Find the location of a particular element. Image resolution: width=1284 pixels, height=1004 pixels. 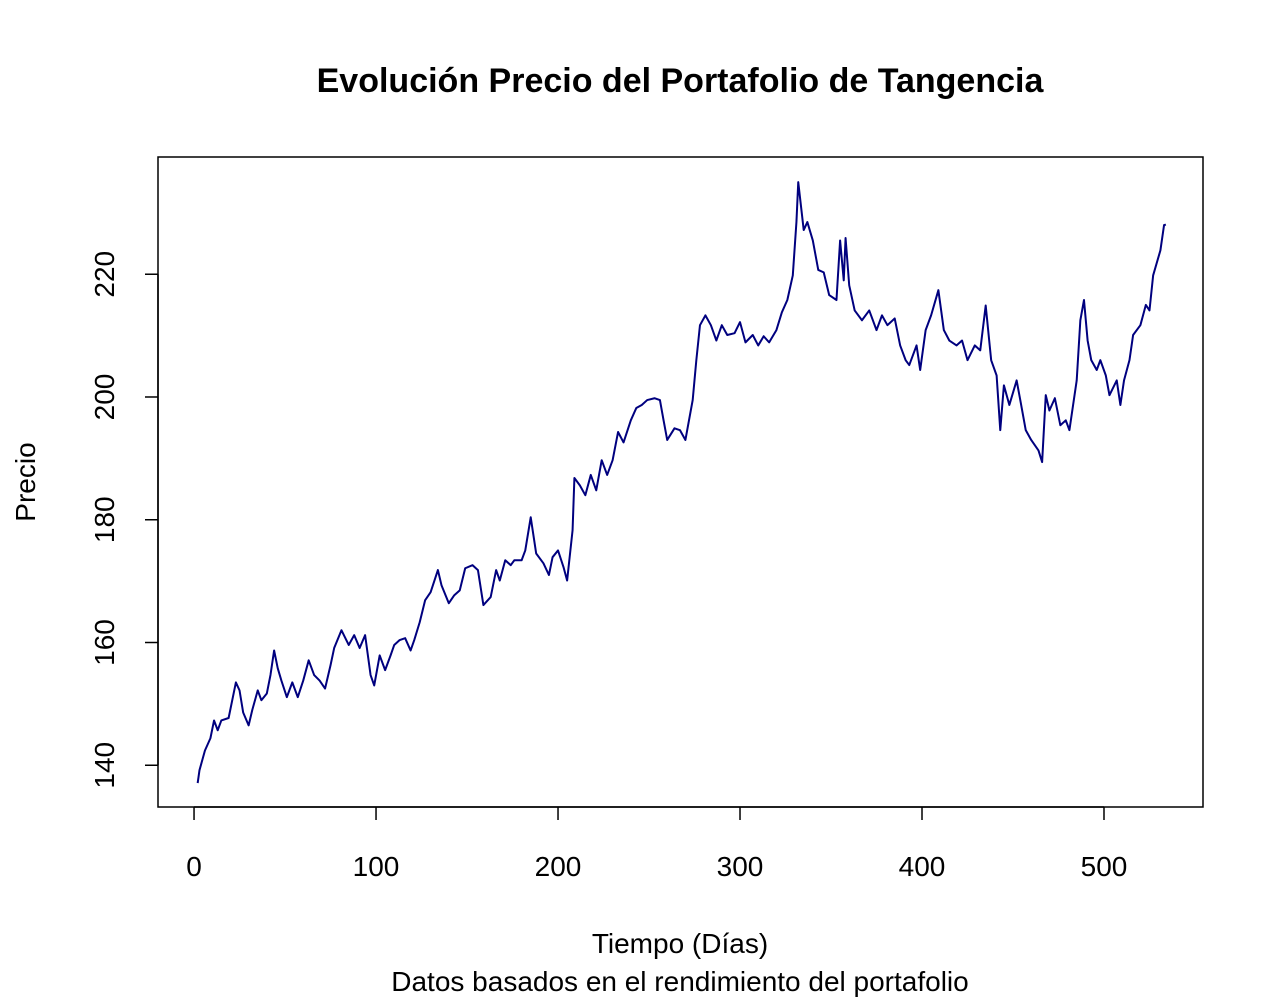

y-tick-label: 220 is located at coordinates (104, 274).